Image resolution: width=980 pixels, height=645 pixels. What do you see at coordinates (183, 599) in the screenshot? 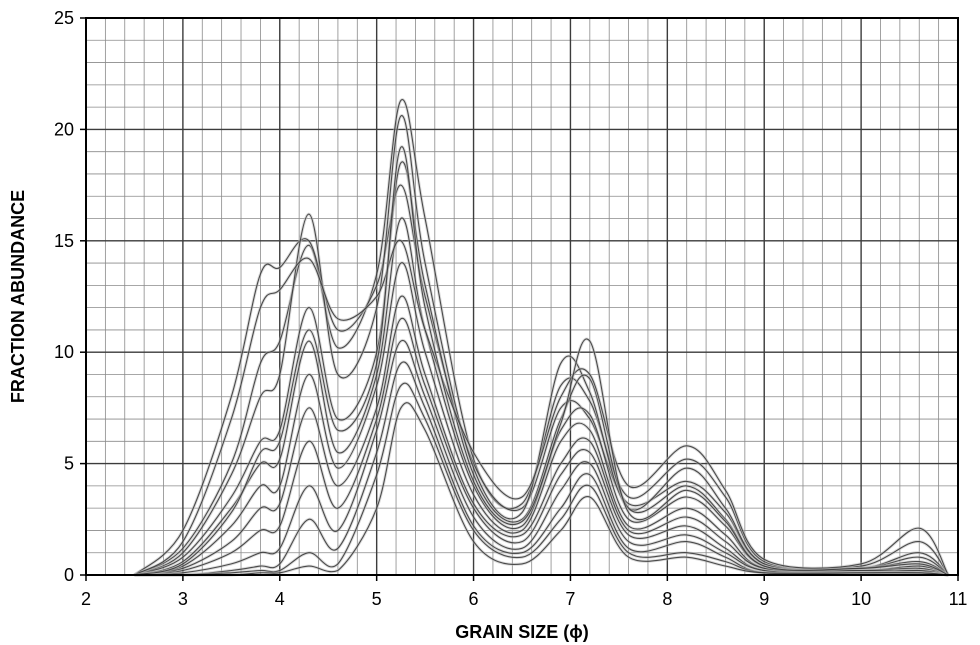
I see `x-tick-label: 3` at bounding box center [183, 599].